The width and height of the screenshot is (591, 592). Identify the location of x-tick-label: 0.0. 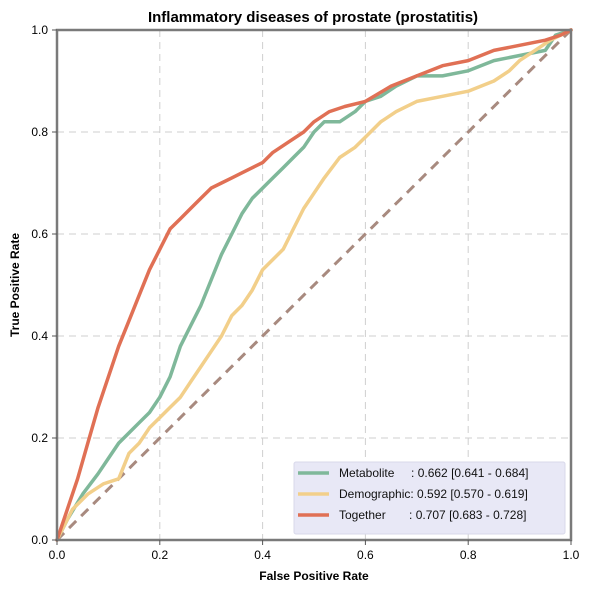
(57, 555).